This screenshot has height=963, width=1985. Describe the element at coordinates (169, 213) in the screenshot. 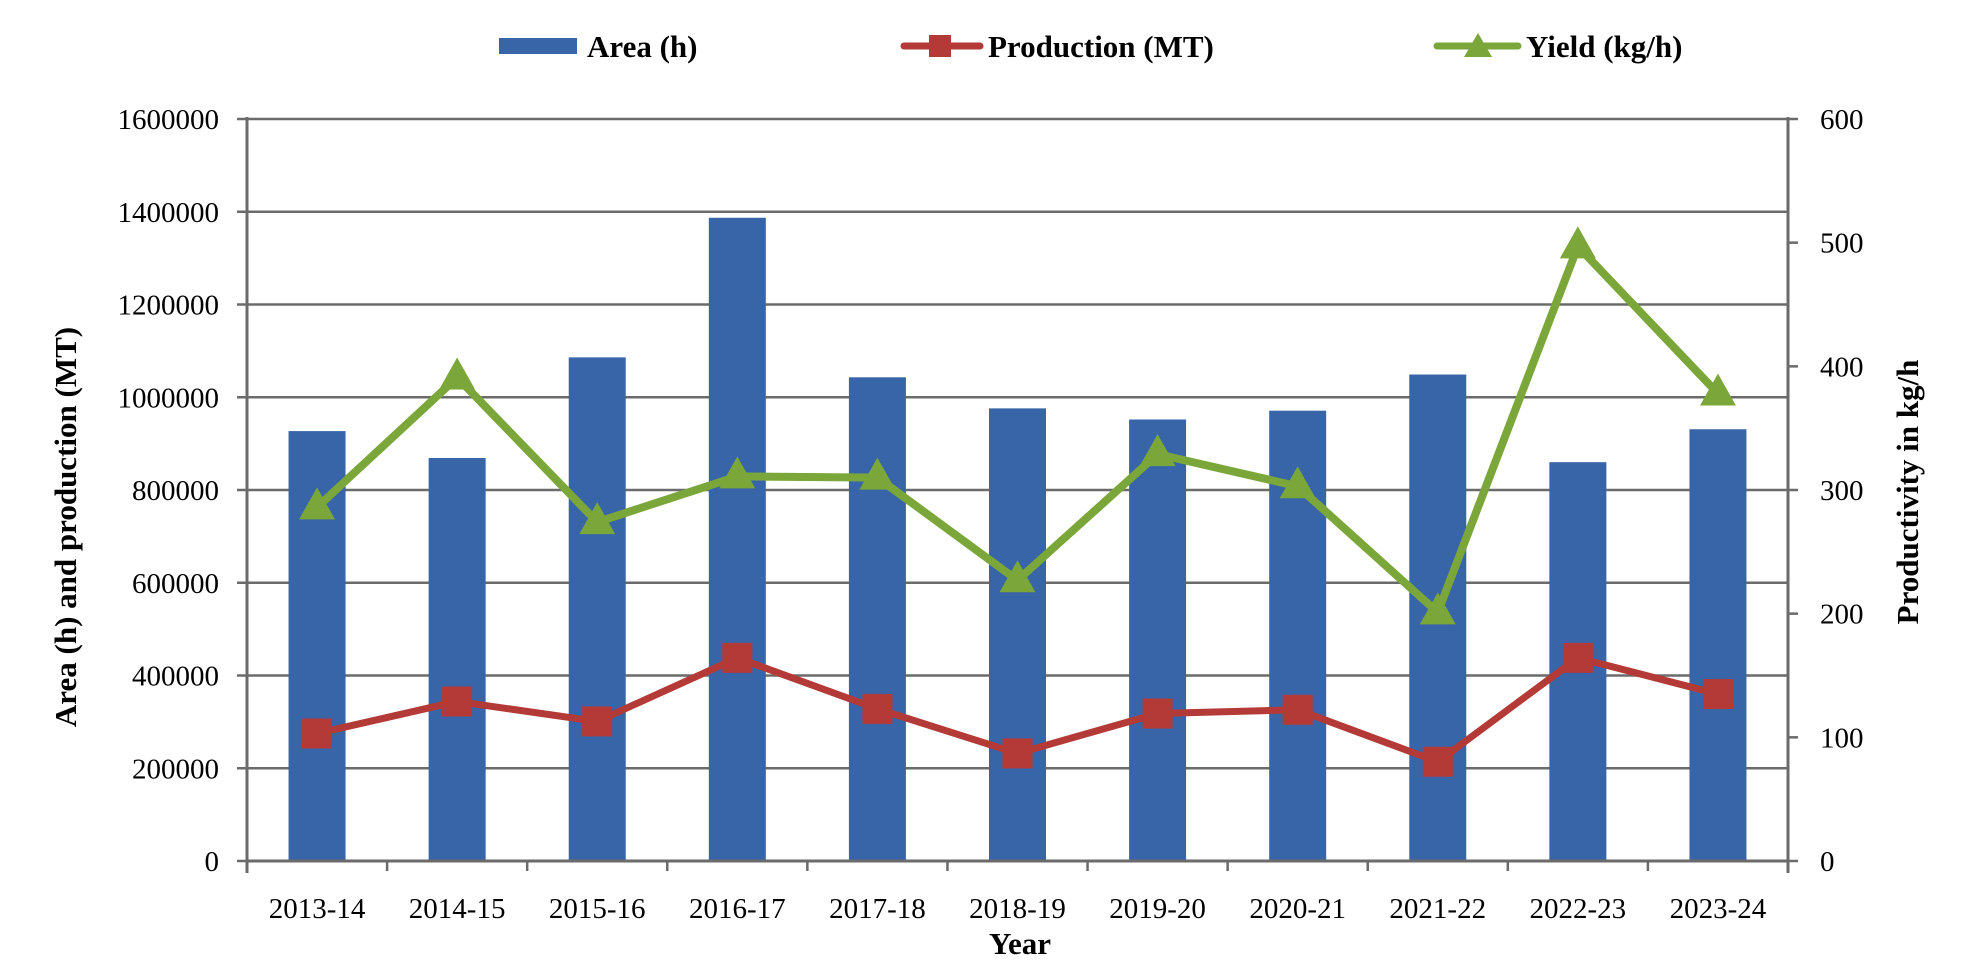

I see `left-axis-tick-label: 1400000` at that location.